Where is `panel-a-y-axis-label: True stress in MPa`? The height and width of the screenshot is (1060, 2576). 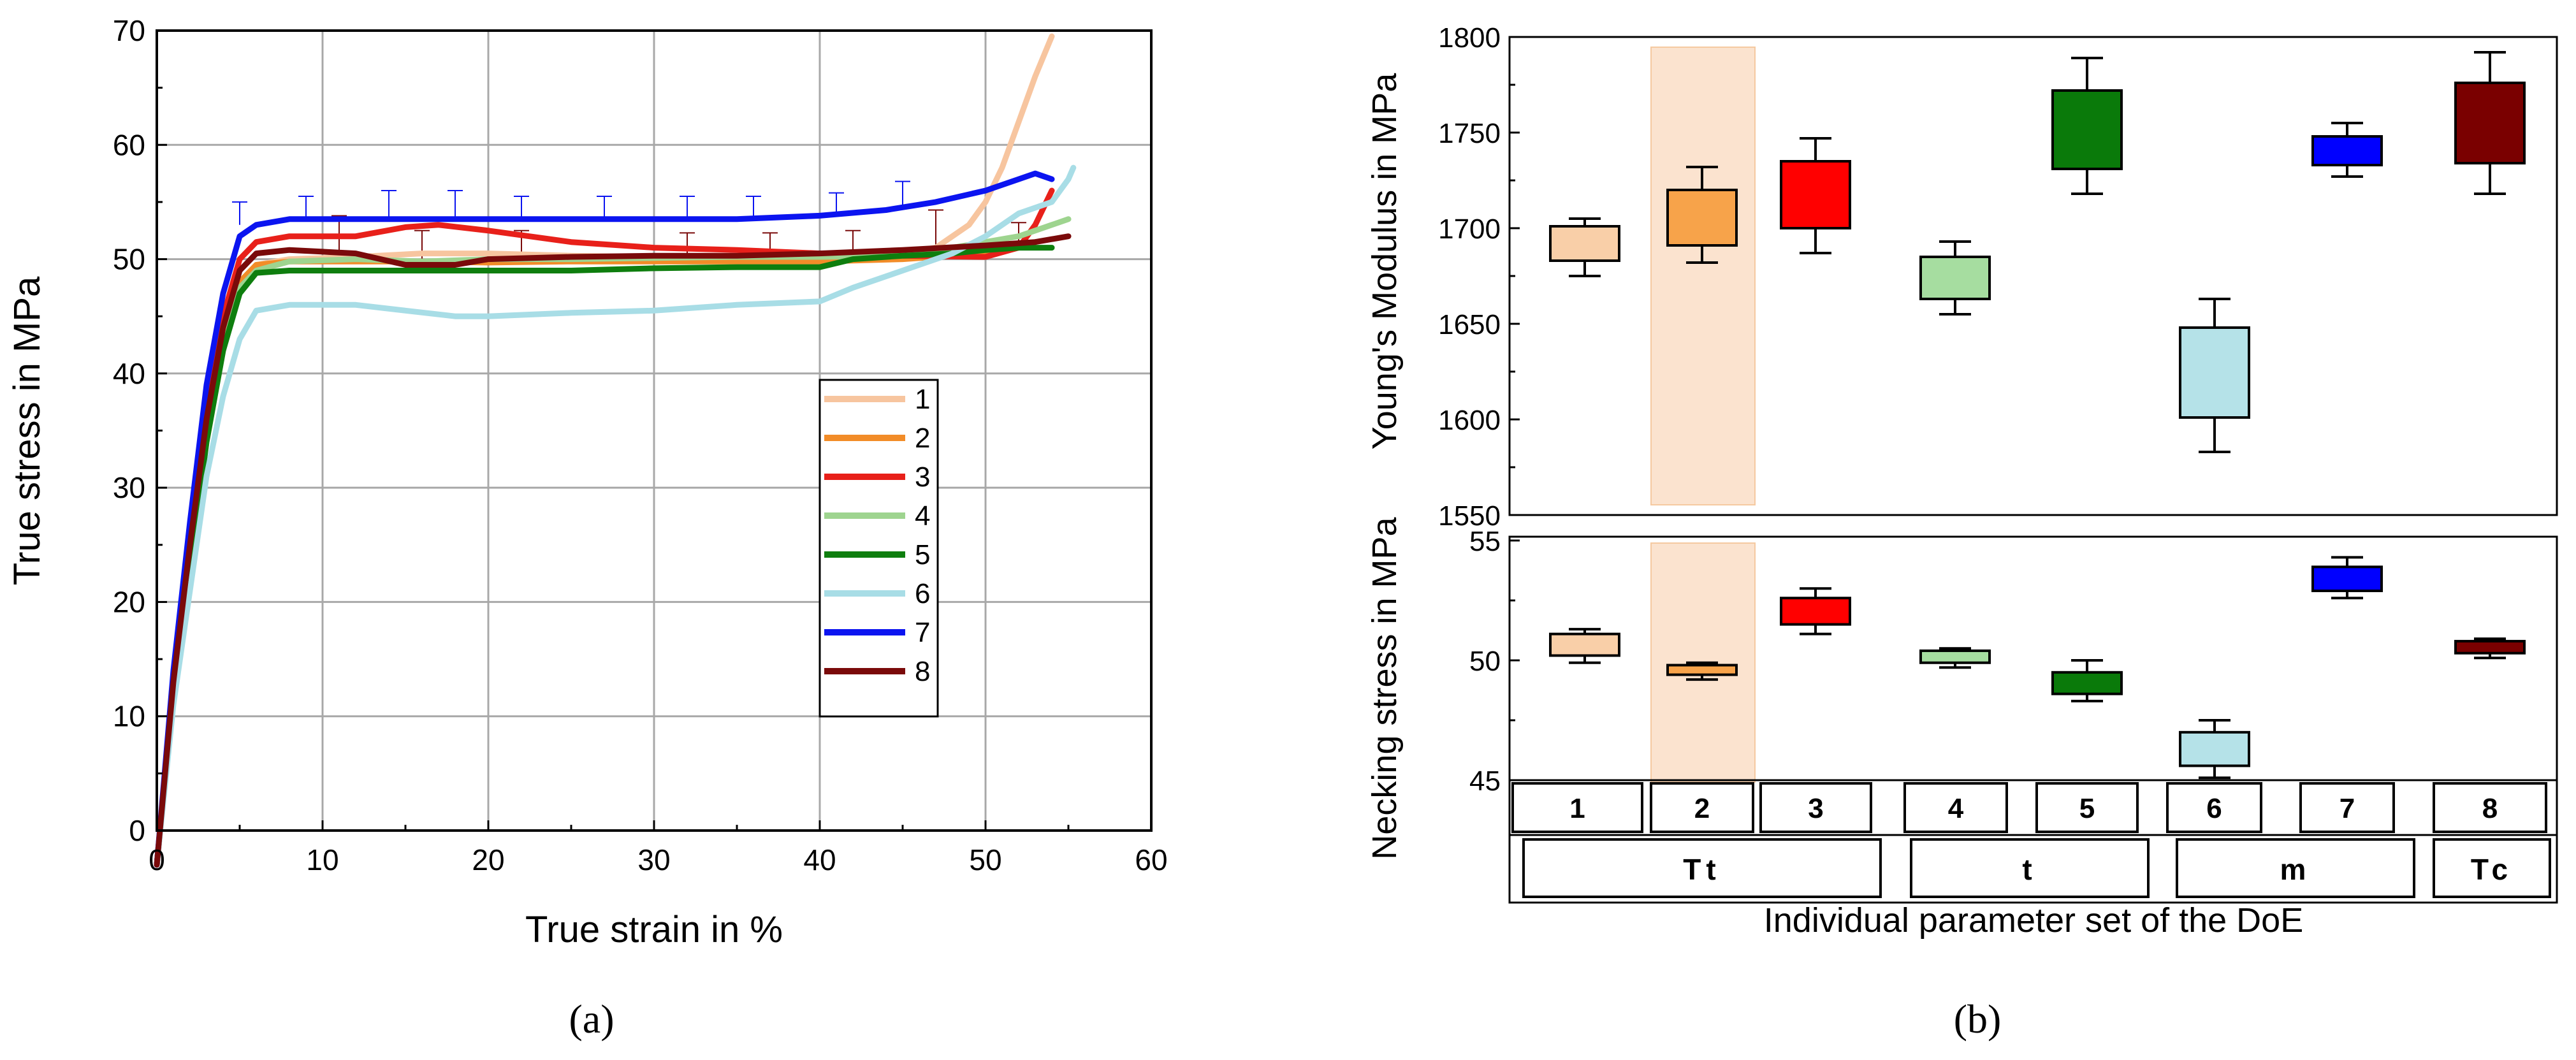
panel-a-y-axis-label: True stress in MPa is located at coordinates (27, 430).